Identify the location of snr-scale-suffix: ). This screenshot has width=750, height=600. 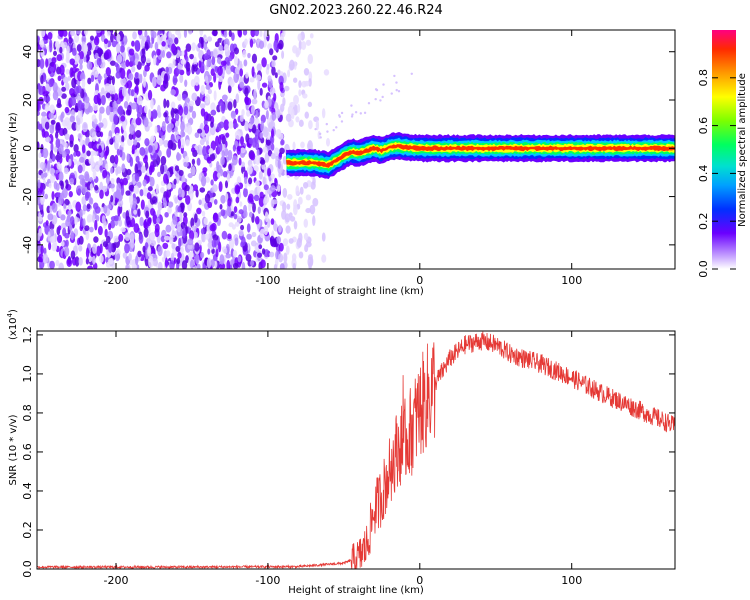
(13, 311).